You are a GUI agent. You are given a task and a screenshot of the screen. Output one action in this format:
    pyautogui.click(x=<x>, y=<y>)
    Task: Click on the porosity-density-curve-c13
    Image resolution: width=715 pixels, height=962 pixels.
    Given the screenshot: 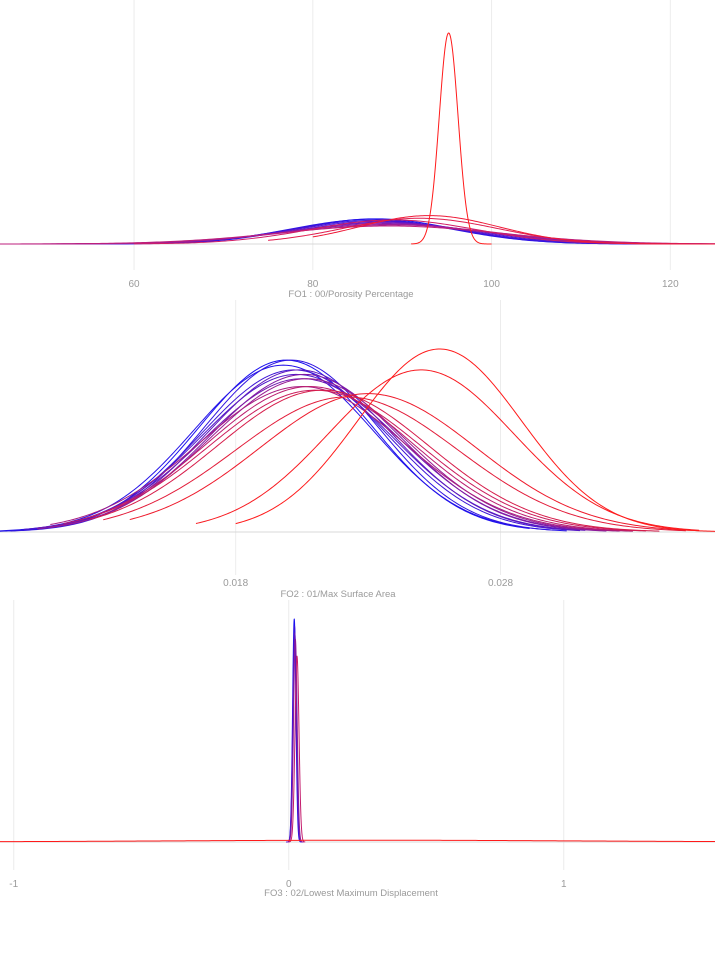 What is the action you would take?
    pyautogui.click(x=451, y=138)
    